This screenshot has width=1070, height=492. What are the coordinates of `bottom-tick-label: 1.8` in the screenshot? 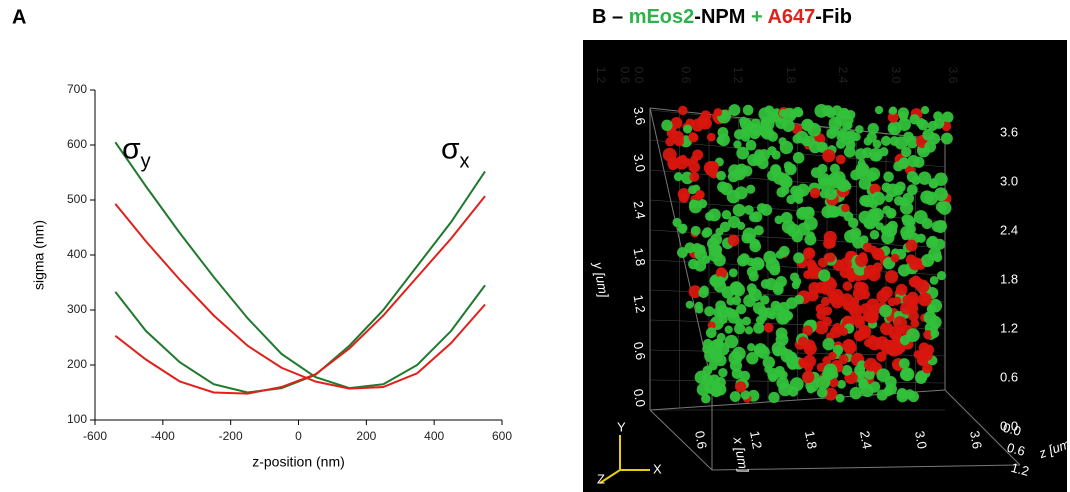 It's located at (811, 440).